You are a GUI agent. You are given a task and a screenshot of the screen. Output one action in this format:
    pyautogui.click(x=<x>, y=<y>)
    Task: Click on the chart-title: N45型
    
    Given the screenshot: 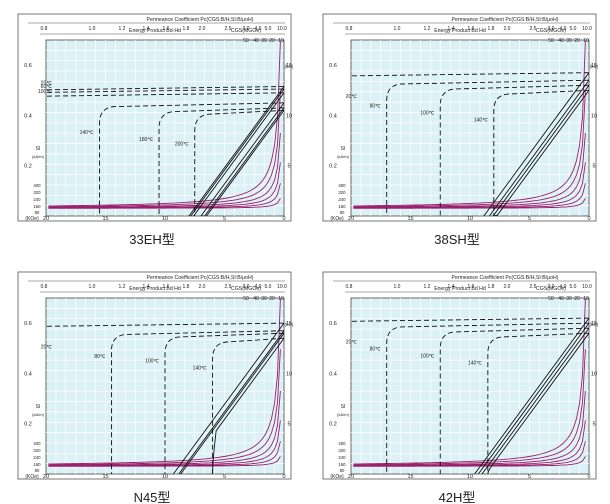 What is the action you would take?
    pyautogui.click(x=152, y=497)
    